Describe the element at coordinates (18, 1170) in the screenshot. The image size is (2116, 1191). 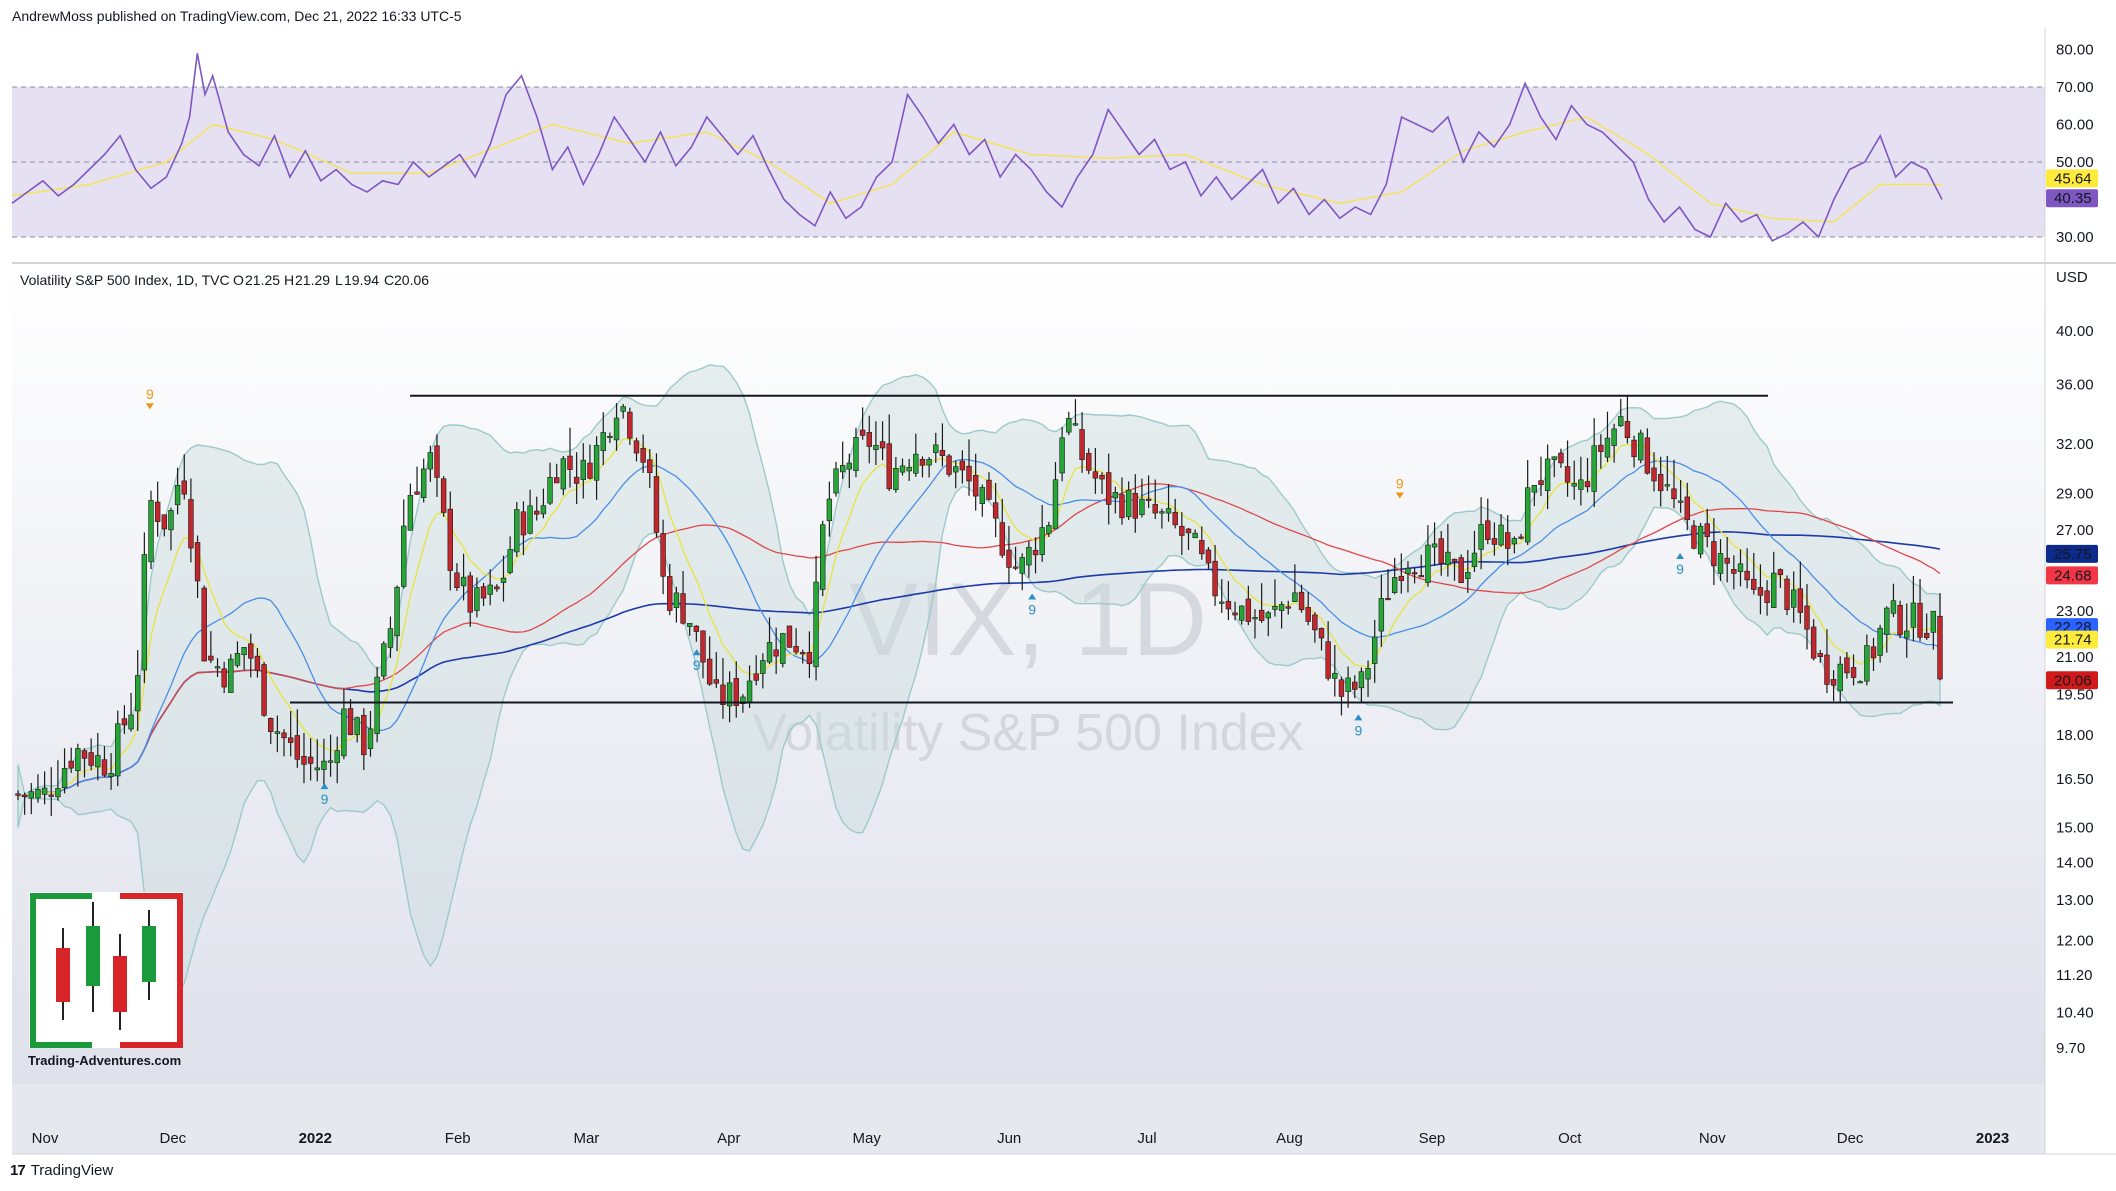
I see `tradingview-logo-icon: 17` at that location.